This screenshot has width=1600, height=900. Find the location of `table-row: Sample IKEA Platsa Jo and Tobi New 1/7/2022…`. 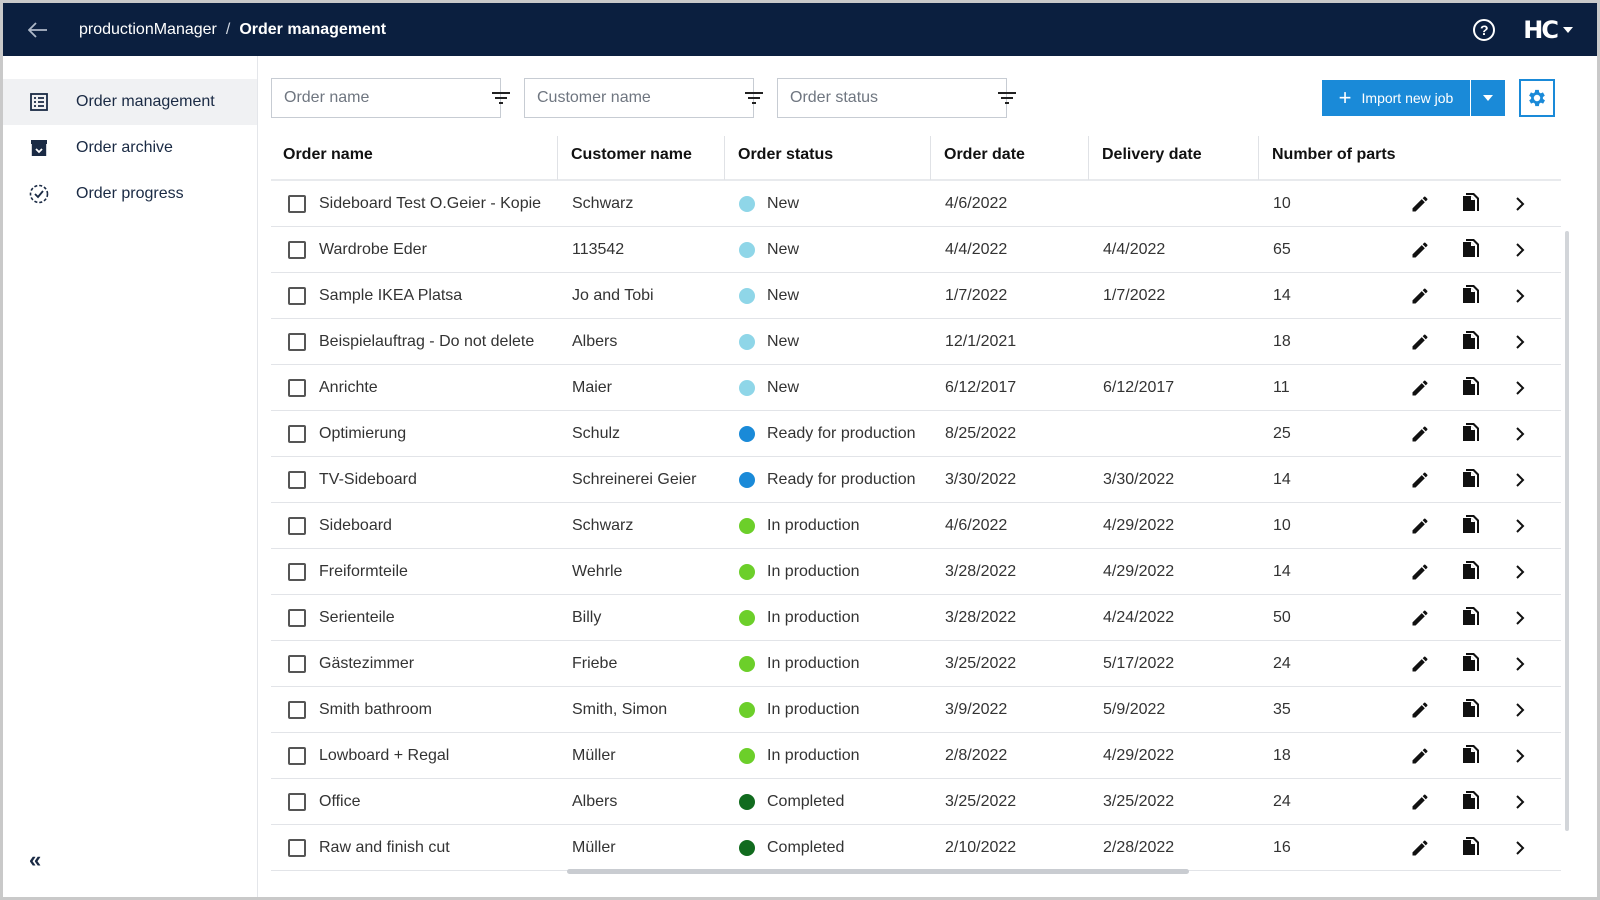

table-row: Sample IKEA Platsa Jo and Tobi New 1/7/2022… is located at coordinates (916, 296).